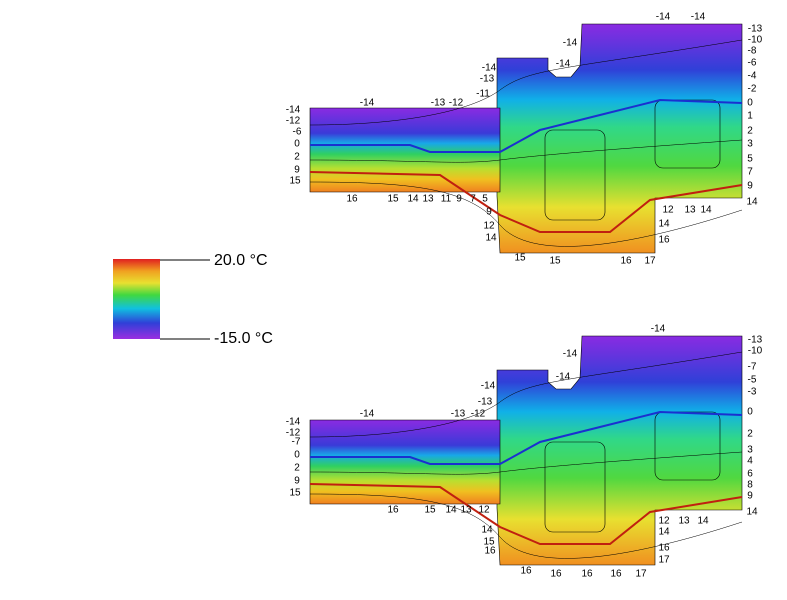  I want to click on isotherm-label: 8, so click(750, 485).